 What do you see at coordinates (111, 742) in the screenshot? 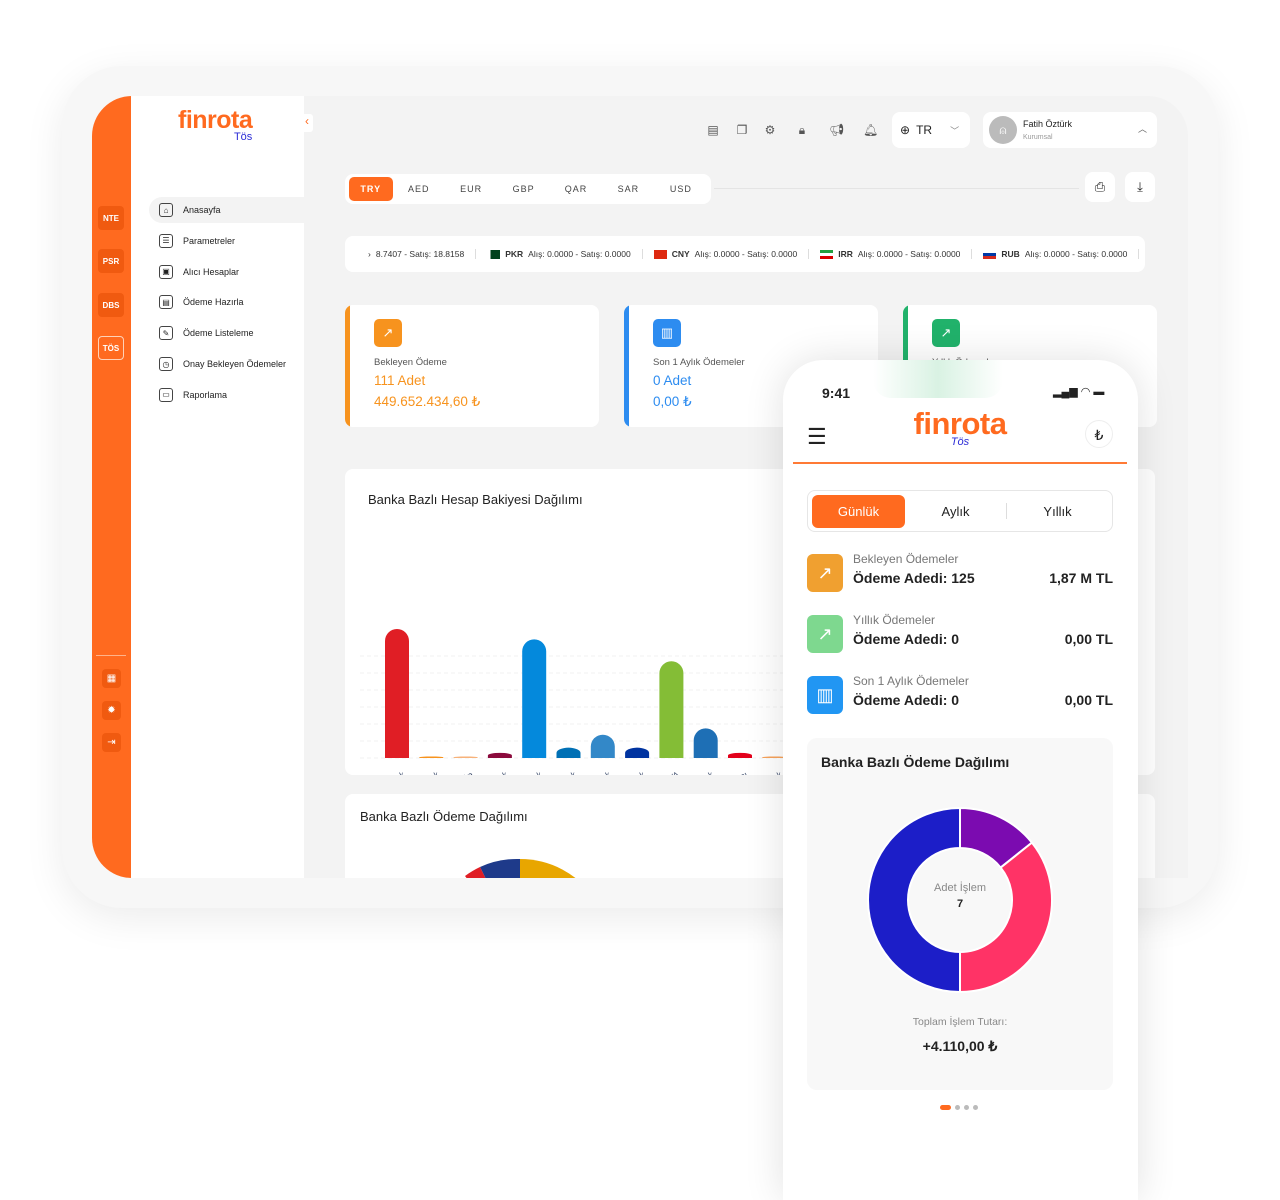
I see `logout-icon: ⇥` at bounding box center [111, 742].